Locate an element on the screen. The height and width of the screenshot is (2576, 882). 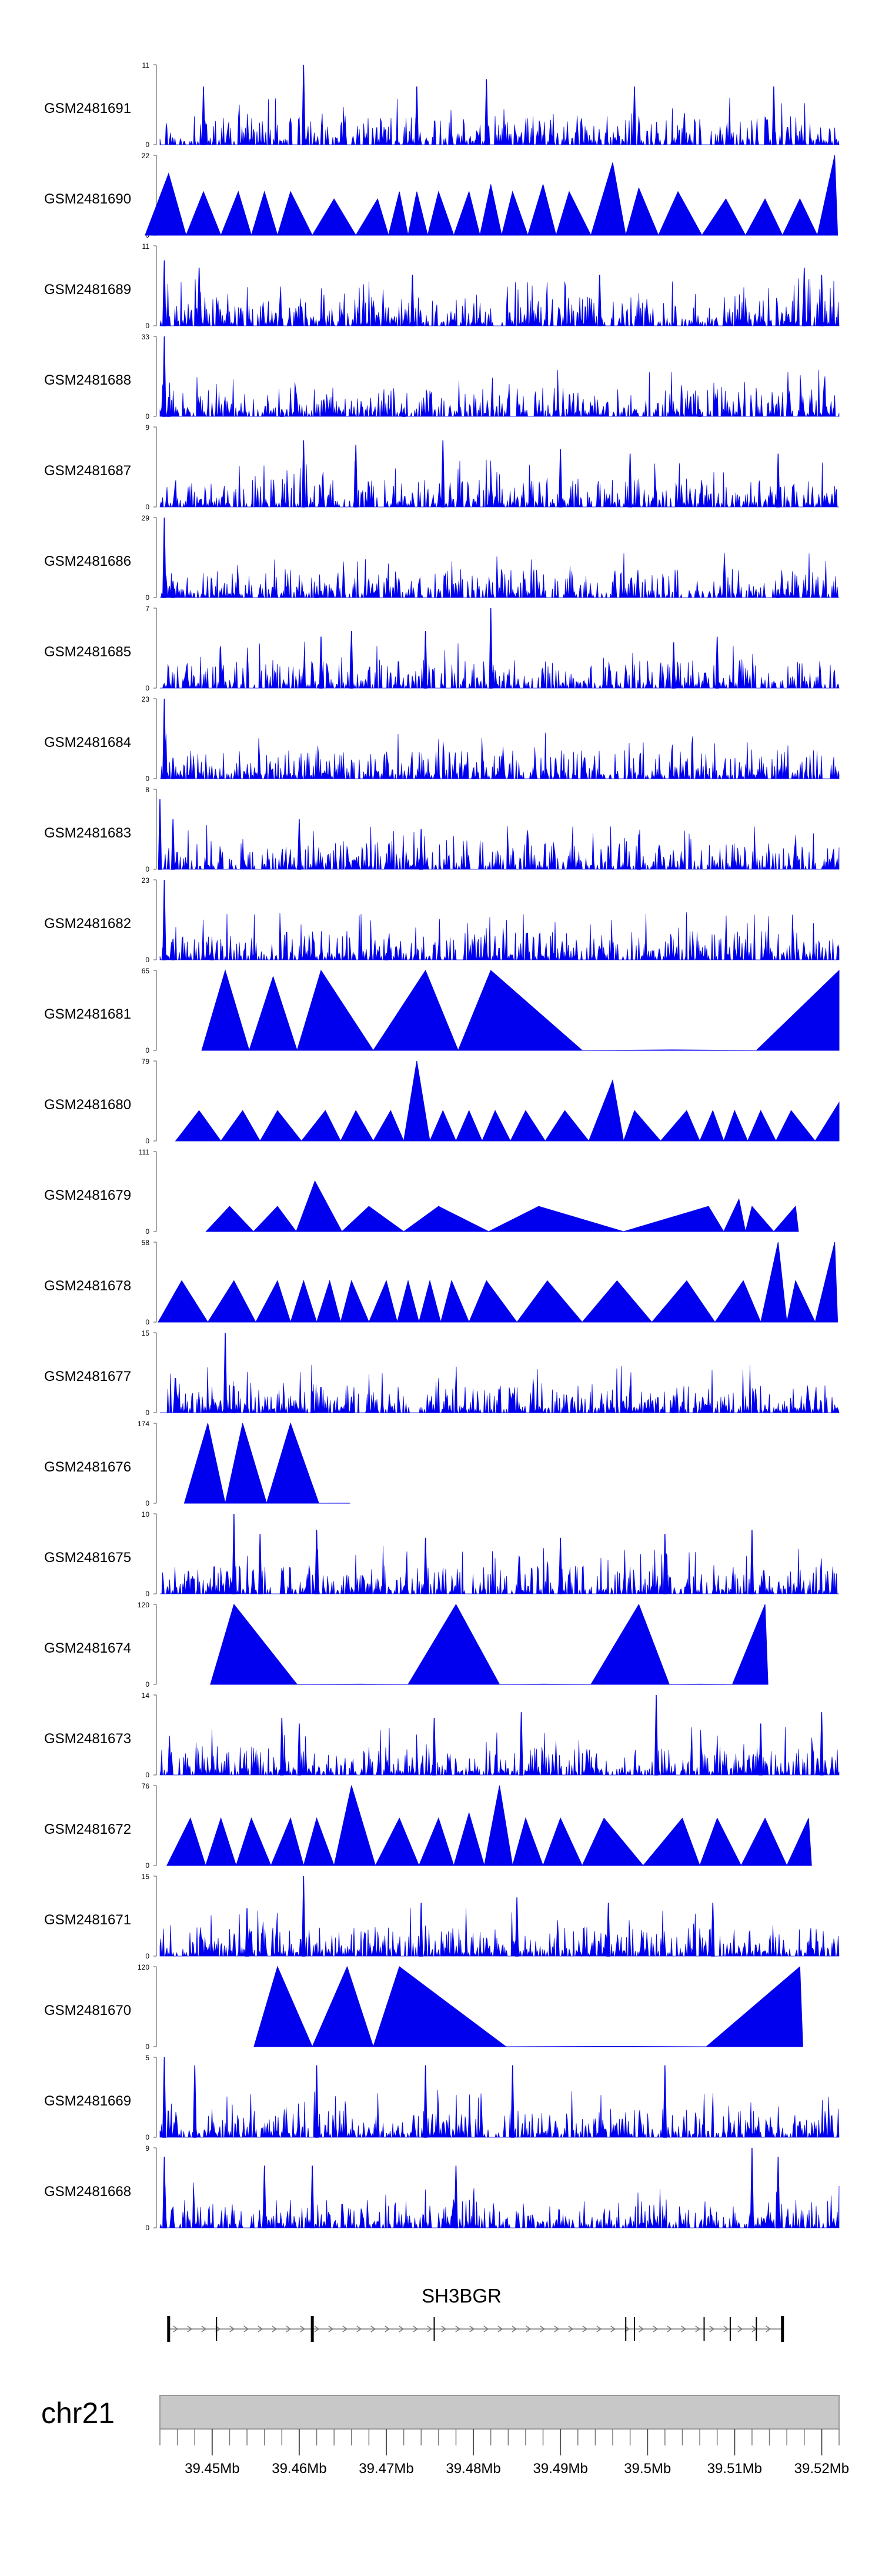
track-GSM2481668: GSM2481668 9 0 is located at coordinates (442, 2188).